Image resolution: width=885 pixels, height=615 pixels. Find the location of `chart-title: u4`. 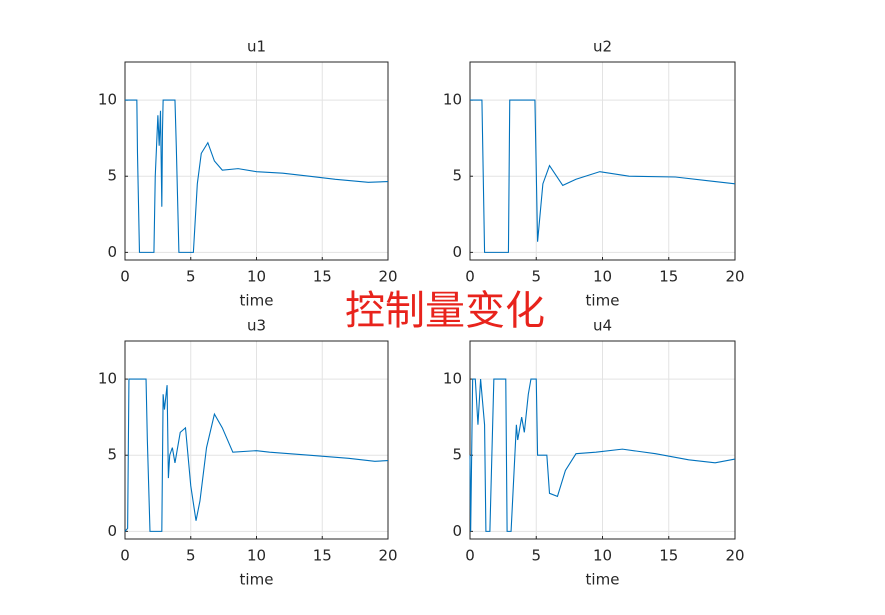

chart-title: u4 is located at coordinates (602, 326).